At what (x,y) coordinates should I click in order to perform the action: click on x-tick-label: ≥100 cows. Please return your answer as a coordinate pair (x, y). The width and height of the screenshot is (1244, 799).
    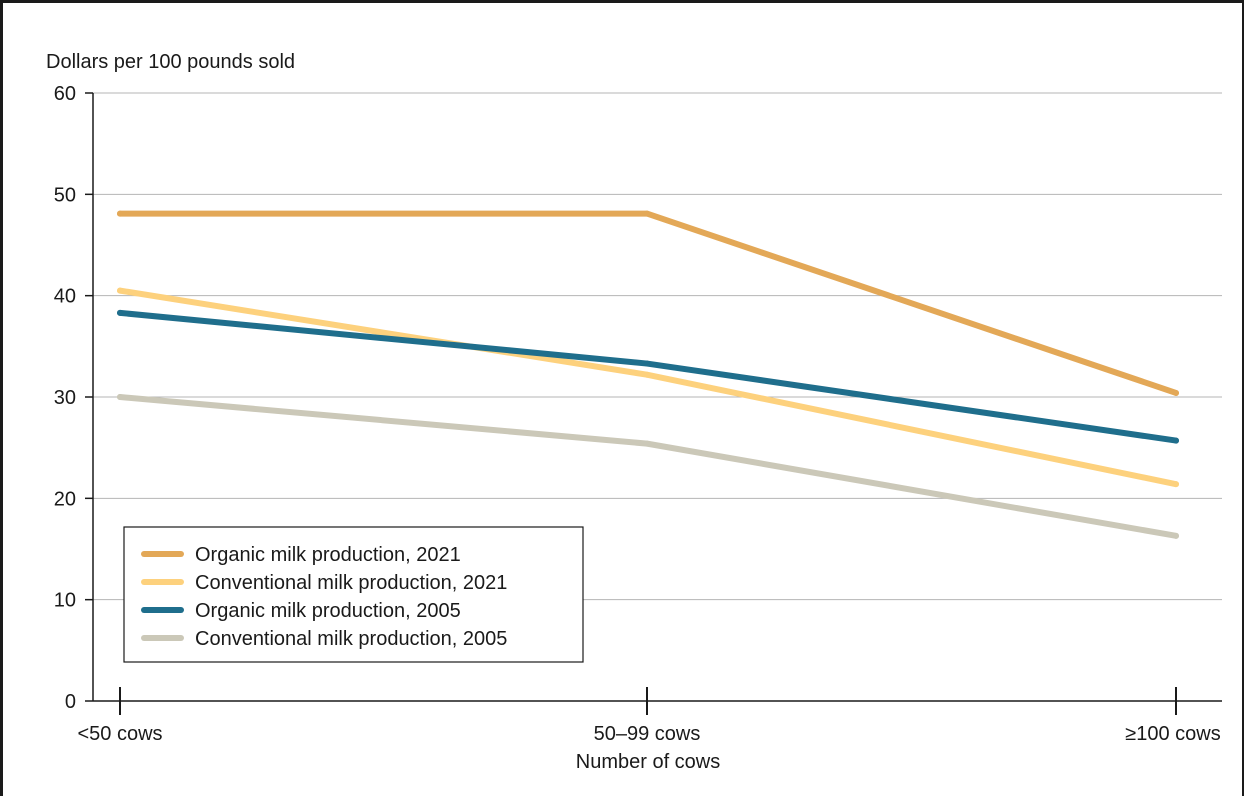
    Looking at the image, I should click on (1172, 734).